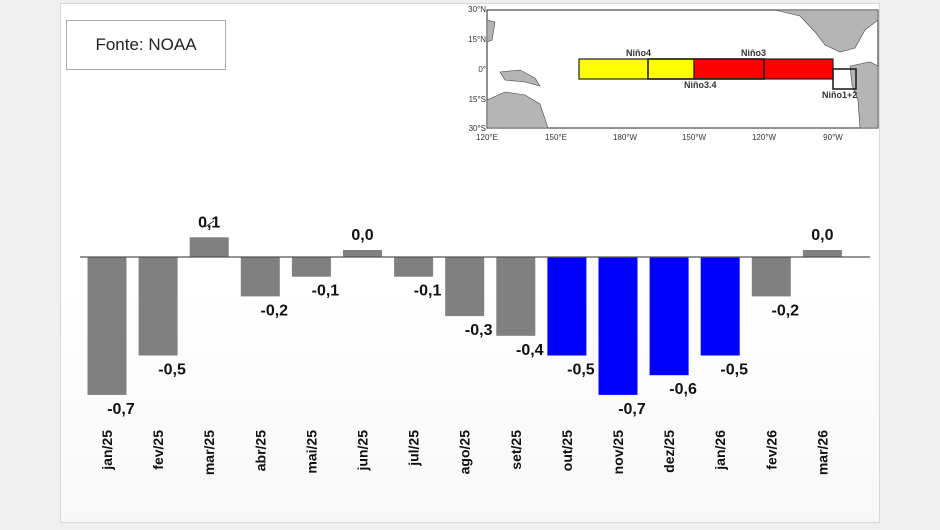 This screenshot has width=940, height=530. I want to click on lon-labels: 120°E 150°E 180°W 150°W 120°W 90°W, so click(659, 137).